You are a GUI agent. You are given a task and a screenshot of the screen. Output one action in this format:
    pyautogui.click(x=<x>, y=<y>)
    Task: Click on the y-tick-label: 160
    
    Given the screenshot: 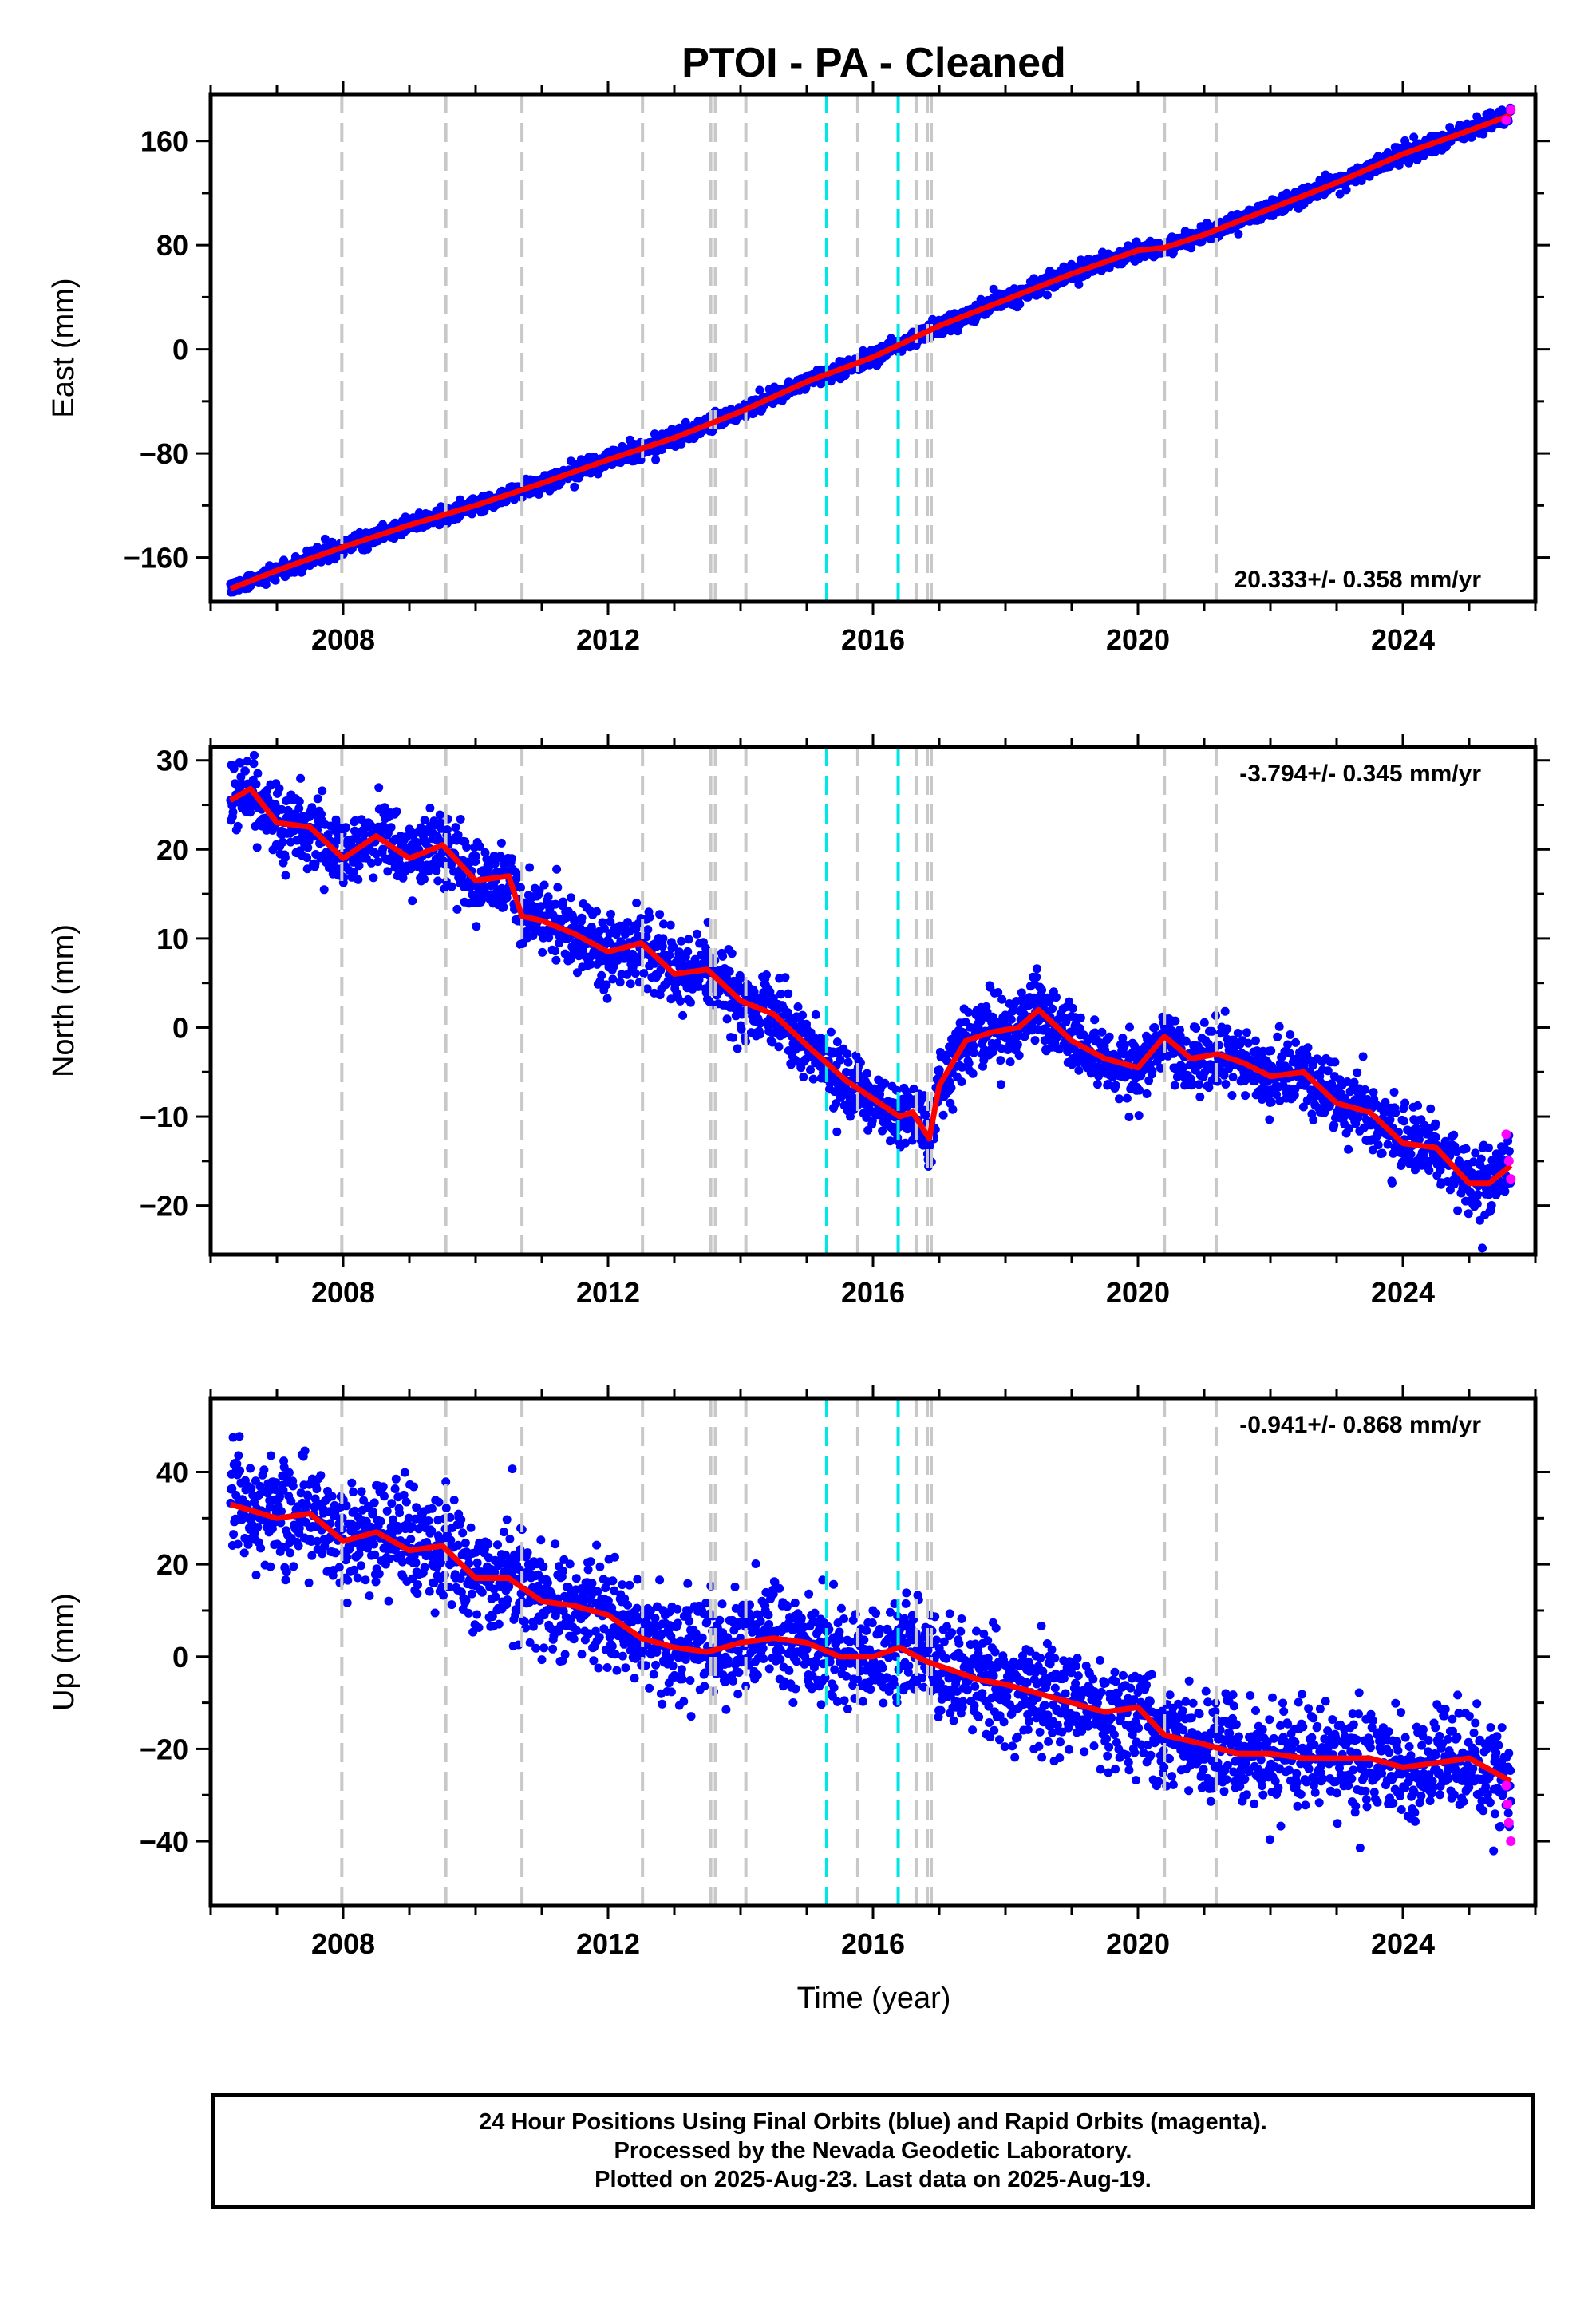 What is the action you would take?
    pyautogui.click(x=164, y=141)
    